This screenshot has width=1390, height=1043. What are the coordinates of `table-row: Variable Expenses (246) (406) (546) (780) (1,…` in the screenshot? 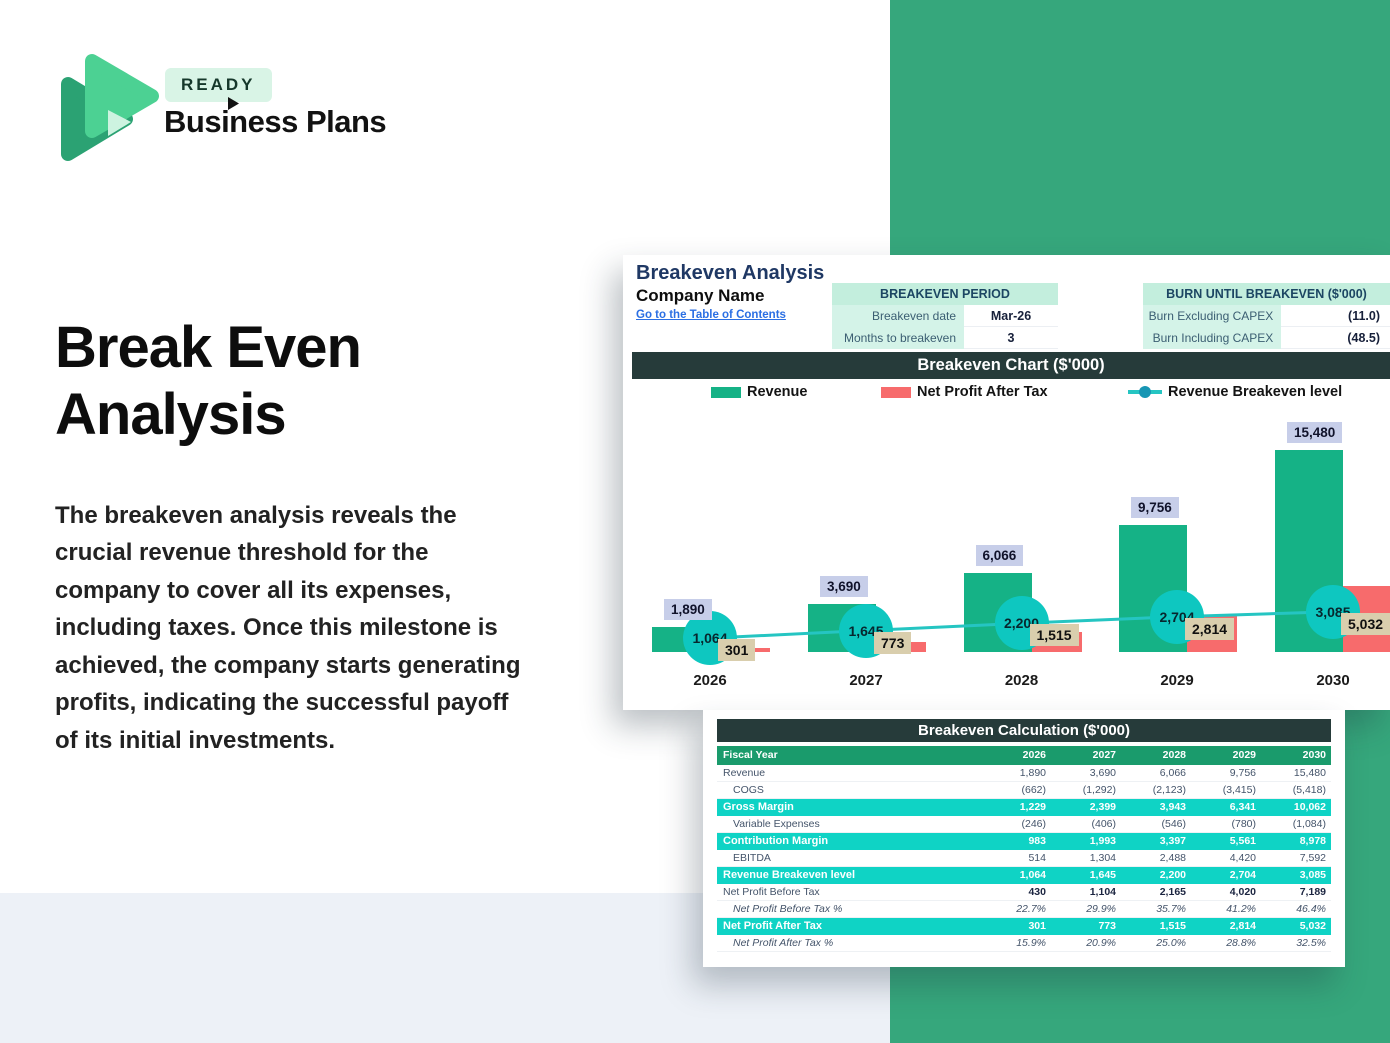 It's located at (1024, 824).